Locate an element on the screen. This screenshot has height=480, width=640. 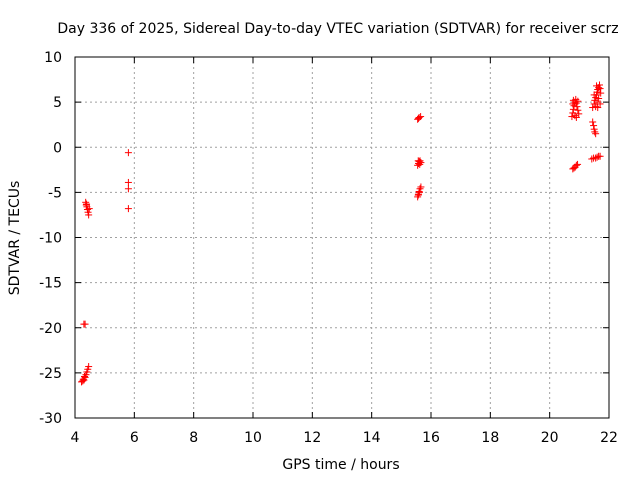
y-axis-label: SDTVAR / TECUs is located at coordinates (15, 238).